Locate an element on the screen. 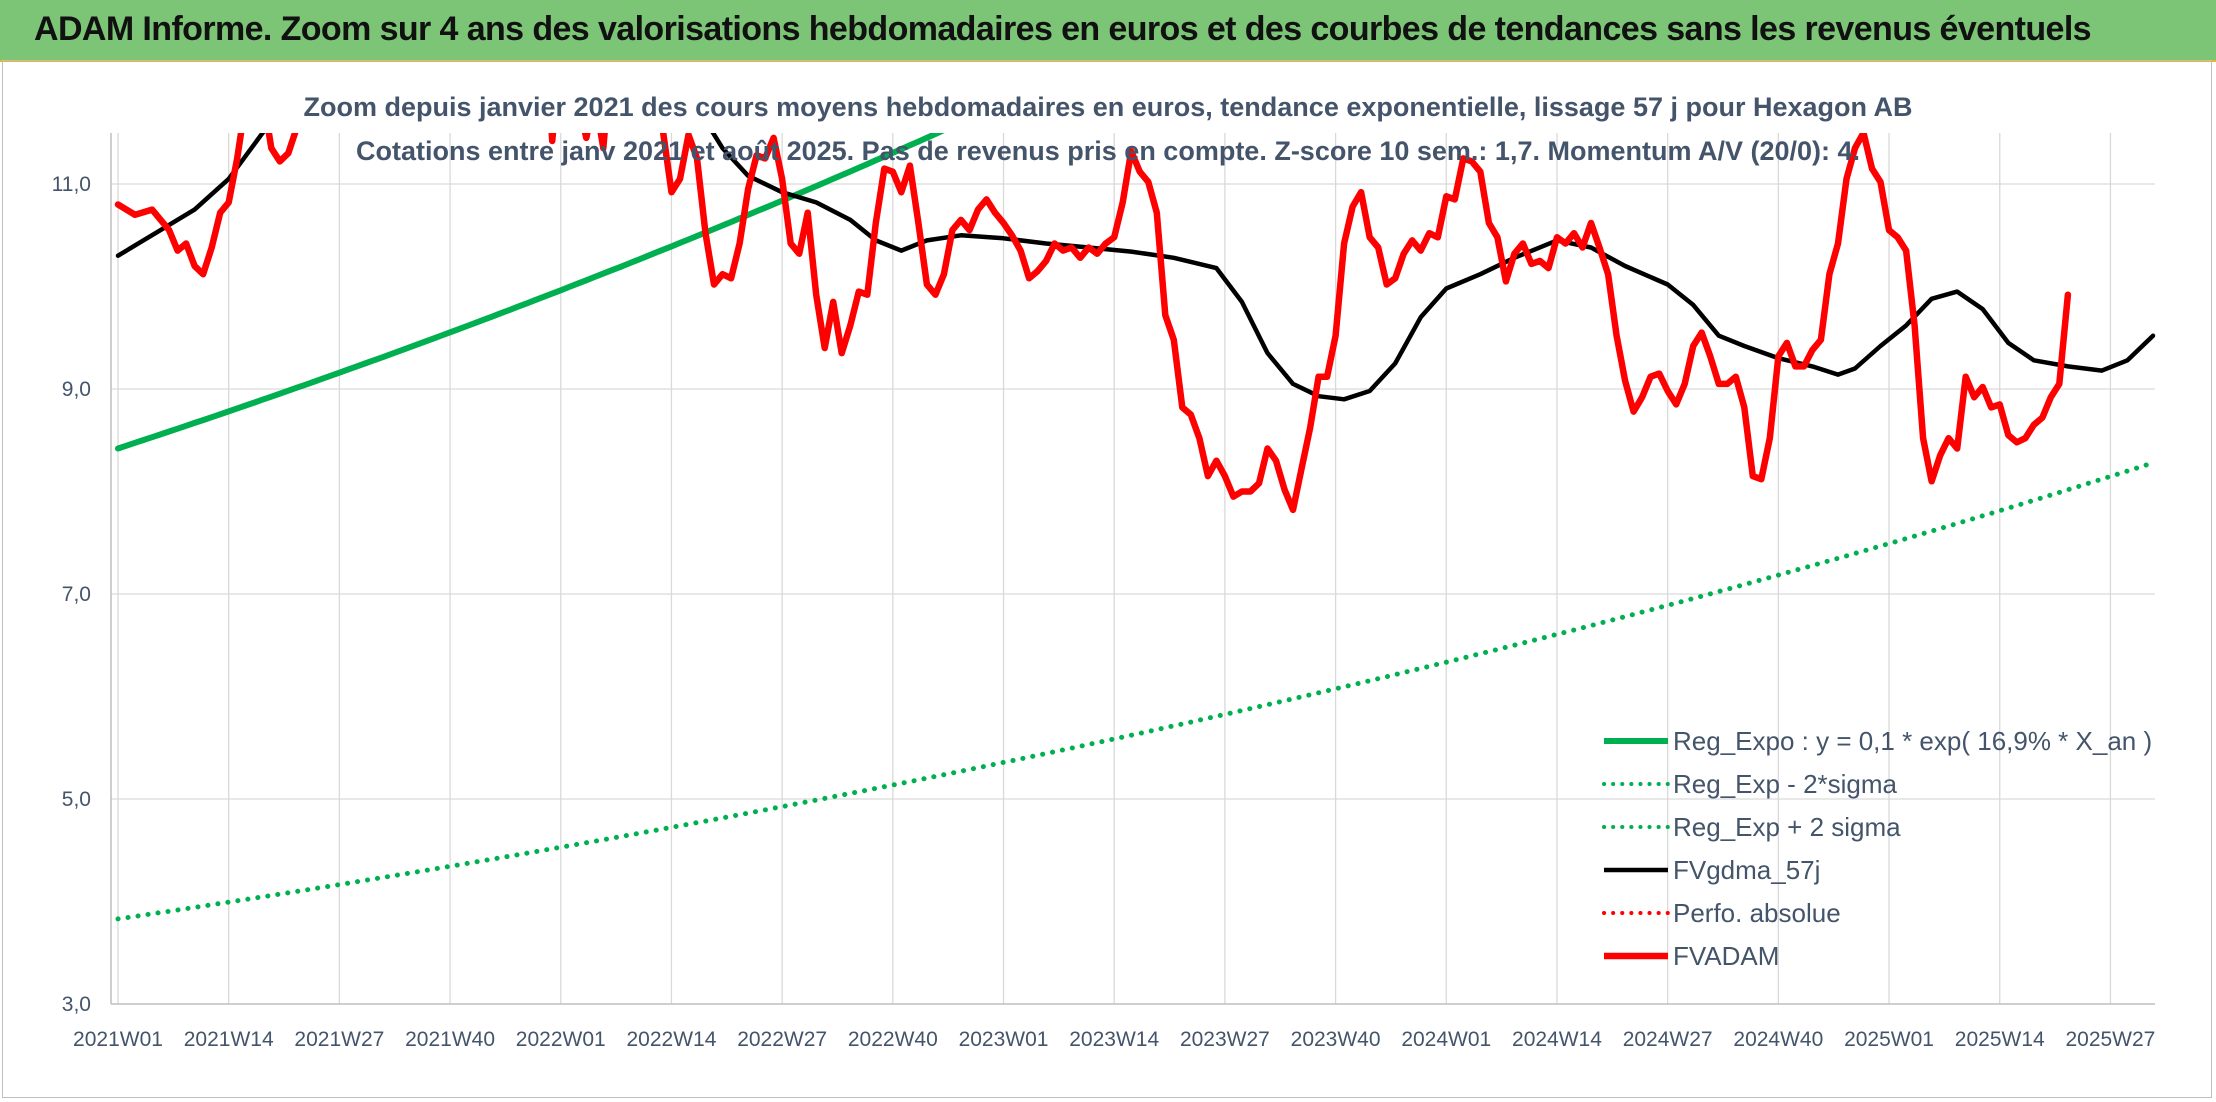  x-tick-label: 2022W14 is located at coordinates (671, 1039).